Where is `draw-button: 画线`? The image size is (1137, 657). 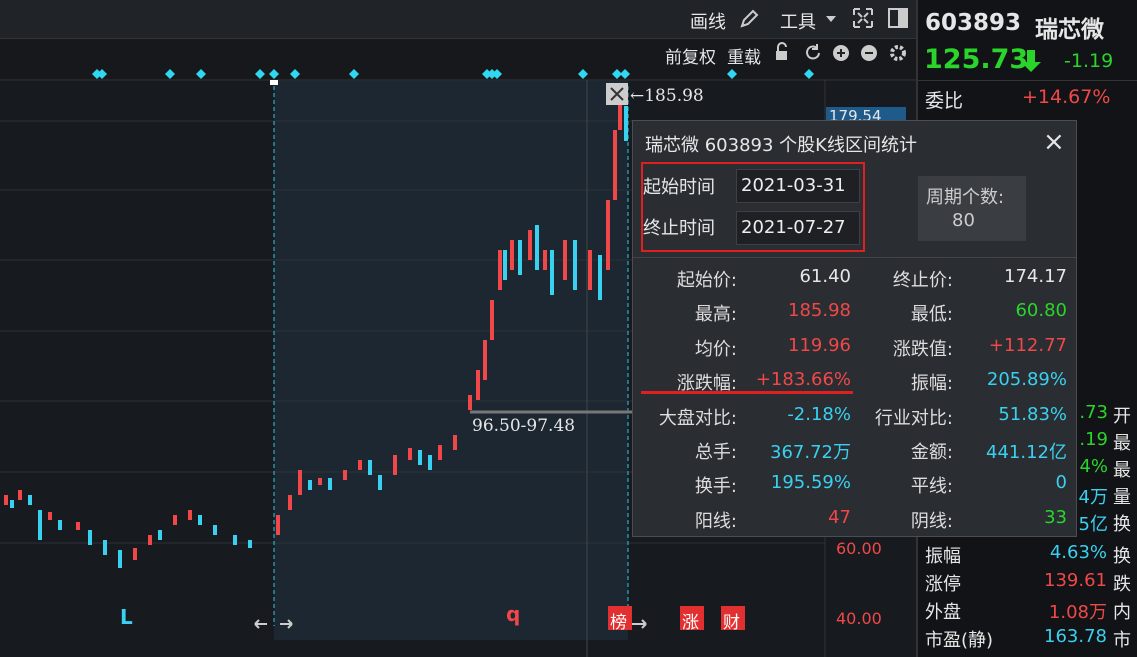 draw-button: 画线 is located at coordinates (708, 22).